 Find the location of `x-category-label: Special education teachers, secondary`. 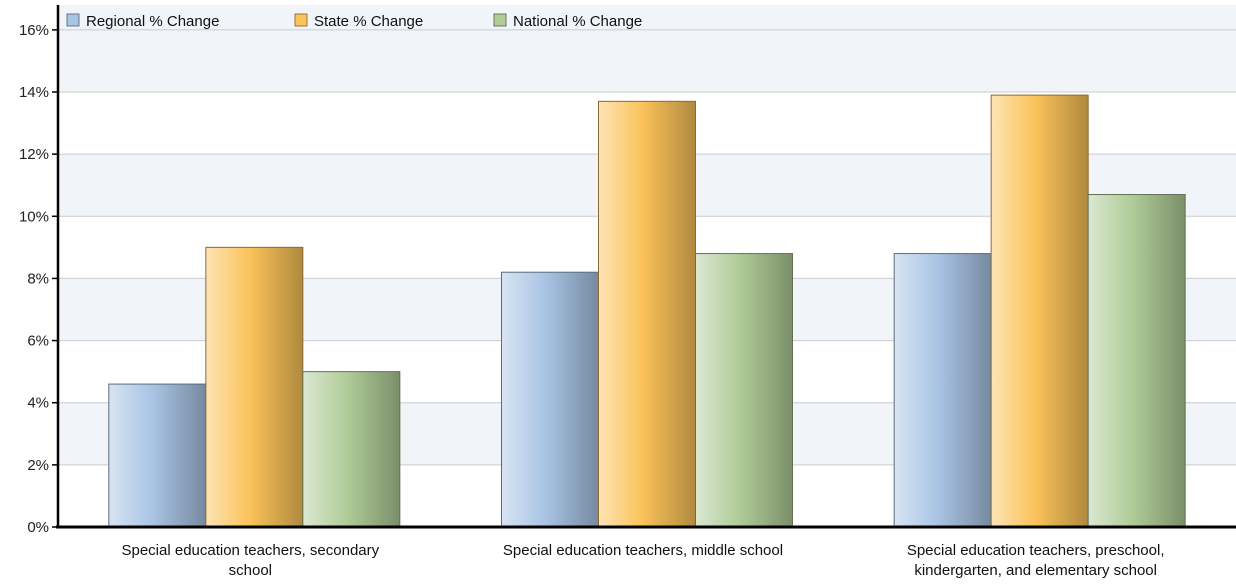

x-category-label: Special education teachers, secondary is located at coordinates (250, 550).